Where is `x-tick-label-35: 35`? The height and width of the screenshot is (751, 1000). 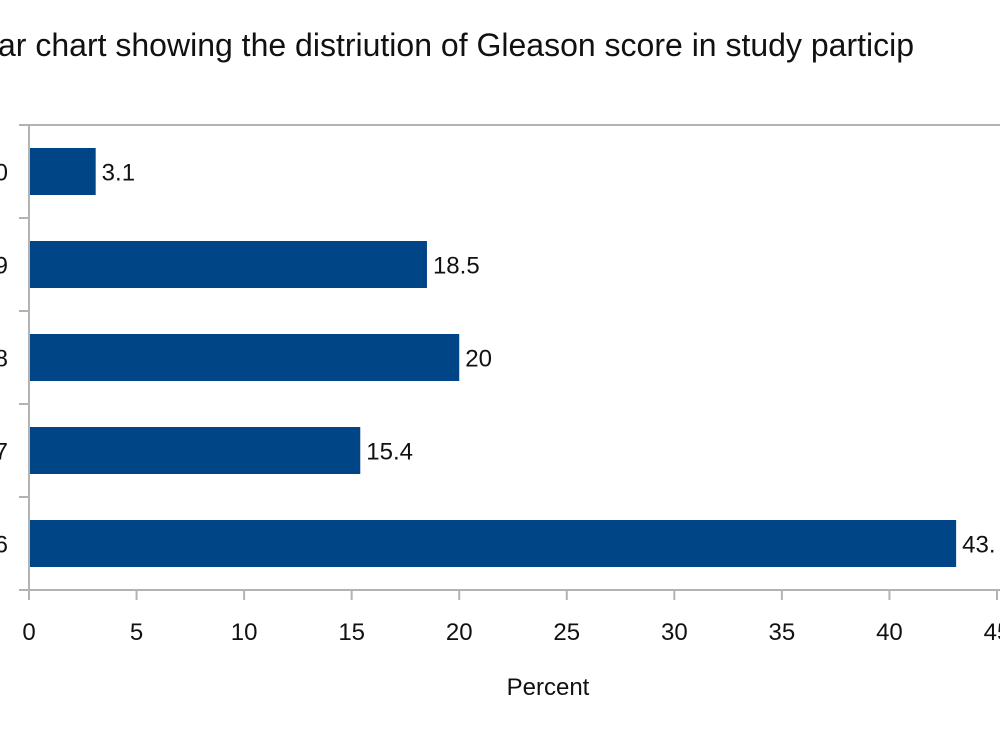 x-tick-label-35: 35 is located at coordinates (782, 632).